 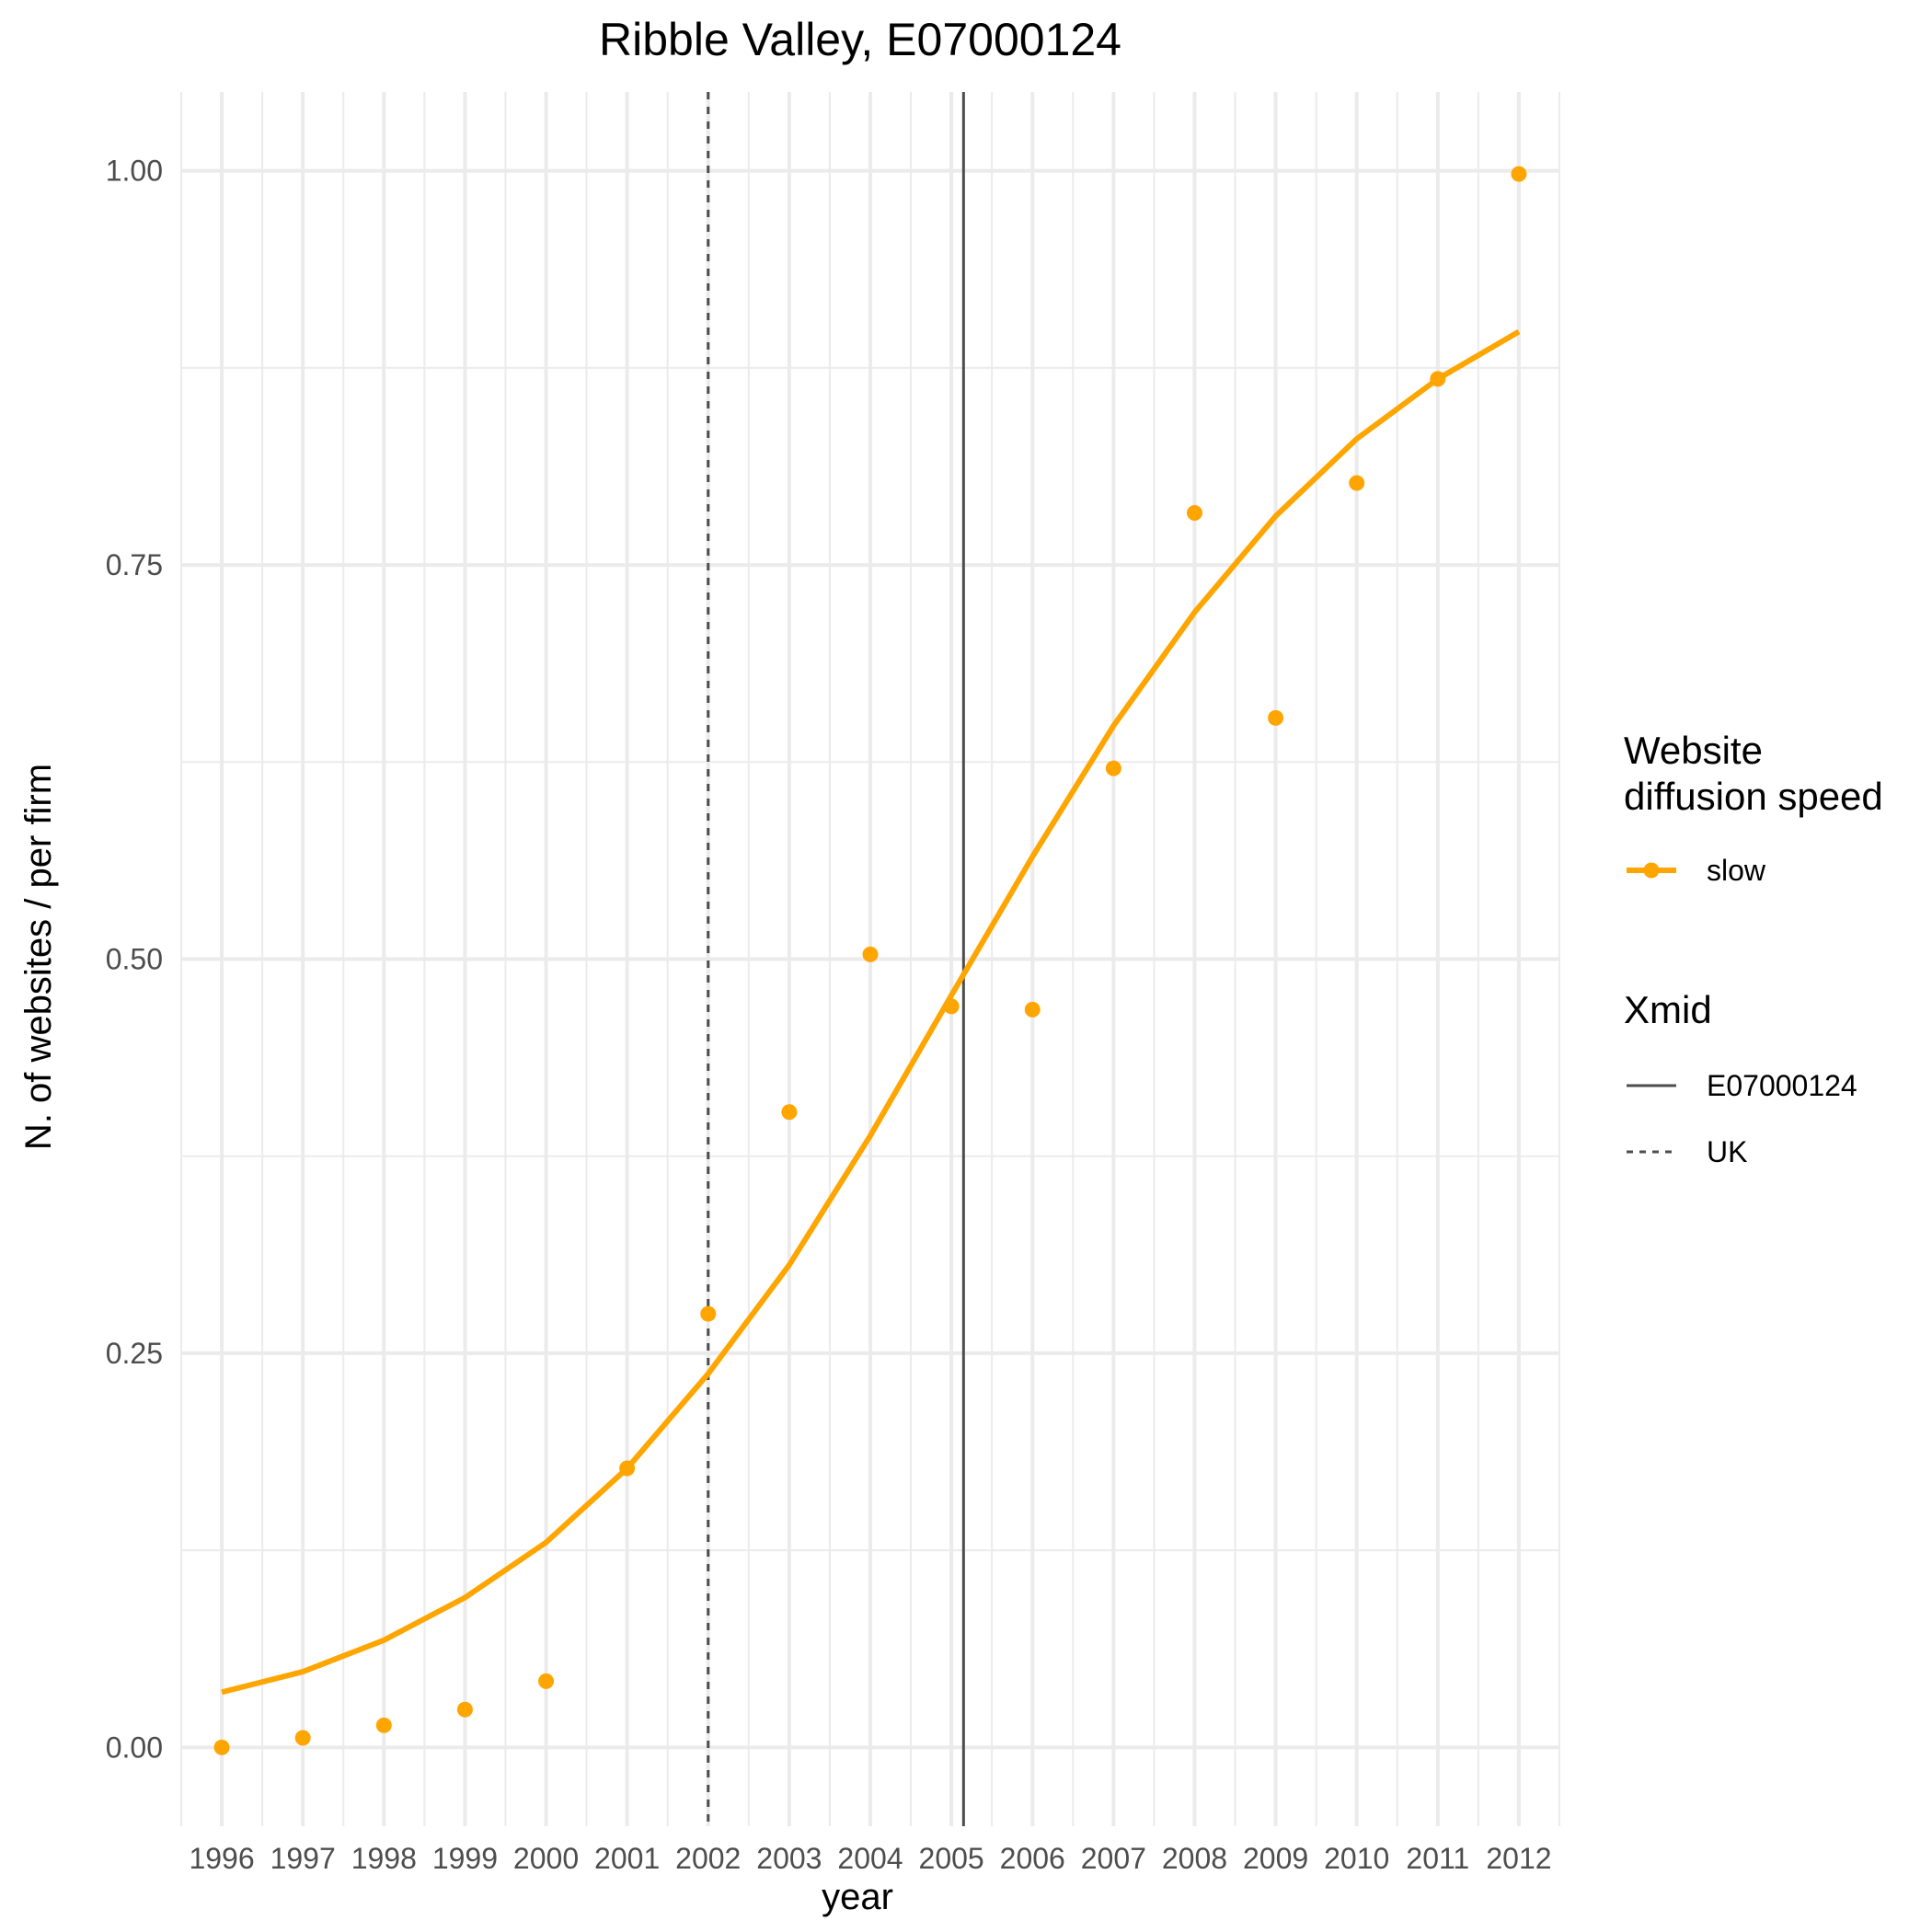 I want to click on y-axis-title: N. of websites / per firm, so click(x=38, y=957).